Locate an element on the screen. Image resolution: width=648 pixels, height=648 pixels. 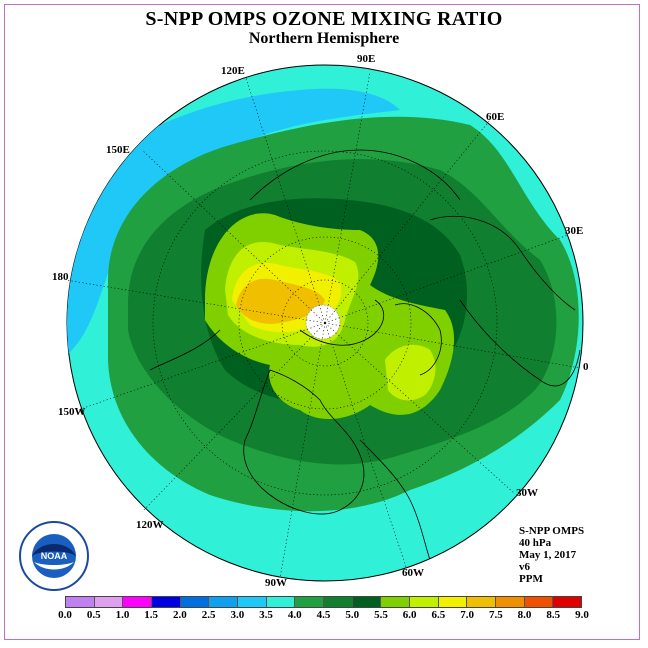
colorbar-tick-label: 6.5 is located at coordinates (438, 615).